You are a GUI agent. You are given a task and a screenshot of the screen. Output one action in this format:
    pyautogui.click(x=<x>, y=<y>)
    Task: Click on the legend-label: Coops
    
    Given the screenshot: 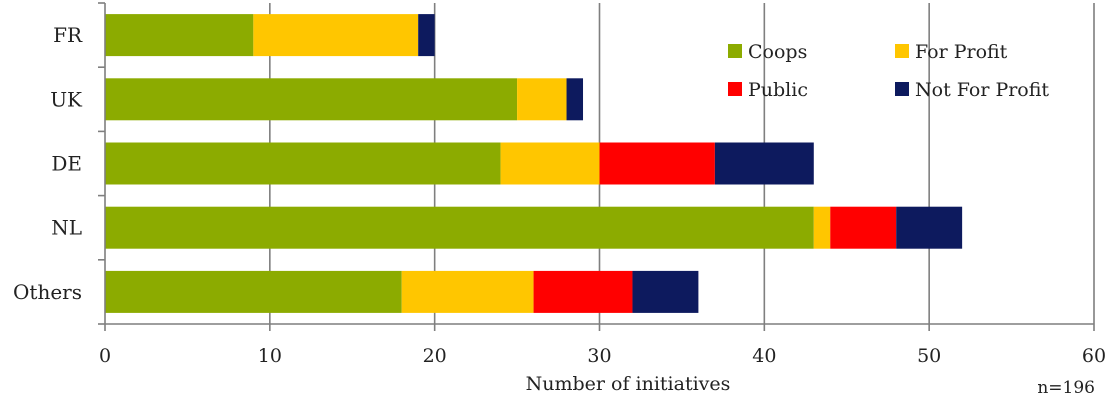 What is the action you would take?
    pyautogui.click(x=777, y=52)
    